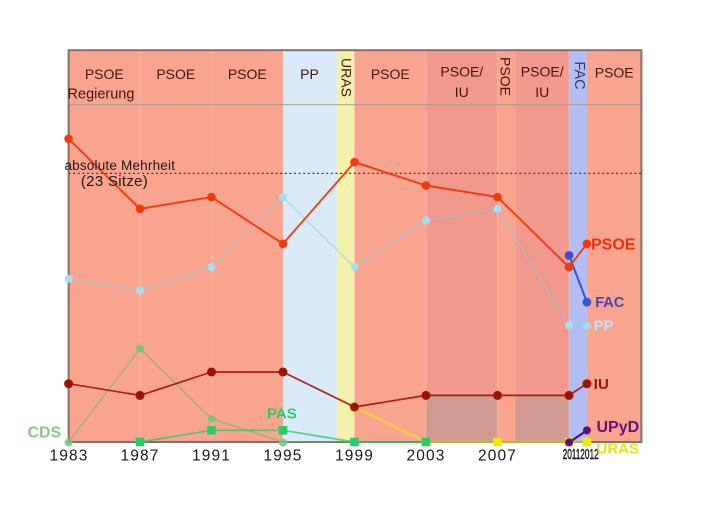 The height and width of the screenshot is (512, 724). Describe the element at coordinates (119, 165) in the screenshot. I see `svg-text: absolute Mehrheit` at that location.